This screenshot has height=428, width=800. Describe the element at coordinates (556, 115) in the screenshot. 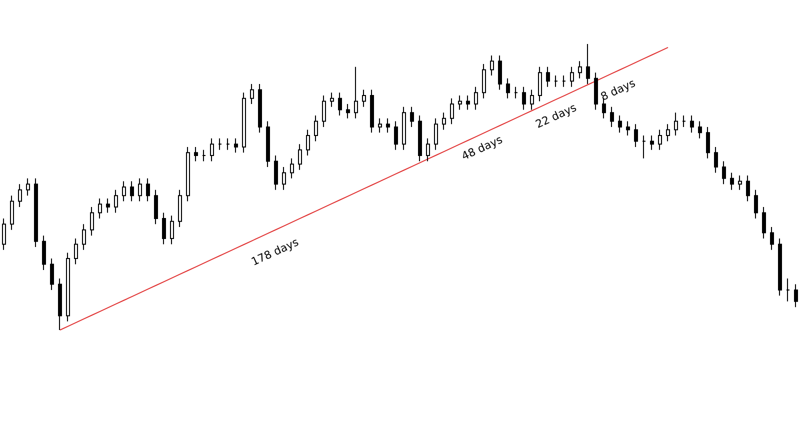

I see `annotation: 22 days` at that location.